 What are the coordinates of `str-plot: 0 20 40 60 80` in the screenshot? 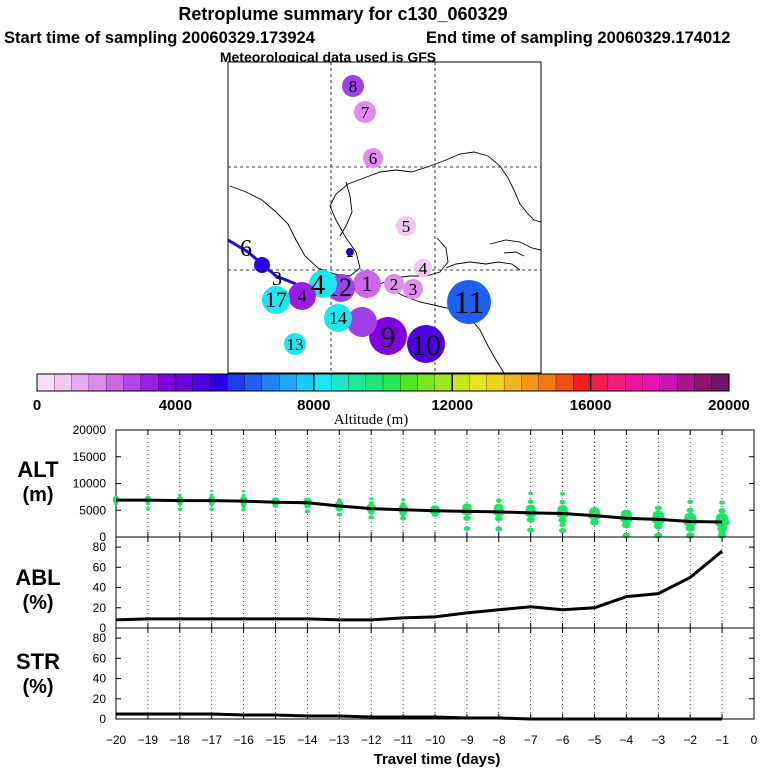 It's located at (424, 676).